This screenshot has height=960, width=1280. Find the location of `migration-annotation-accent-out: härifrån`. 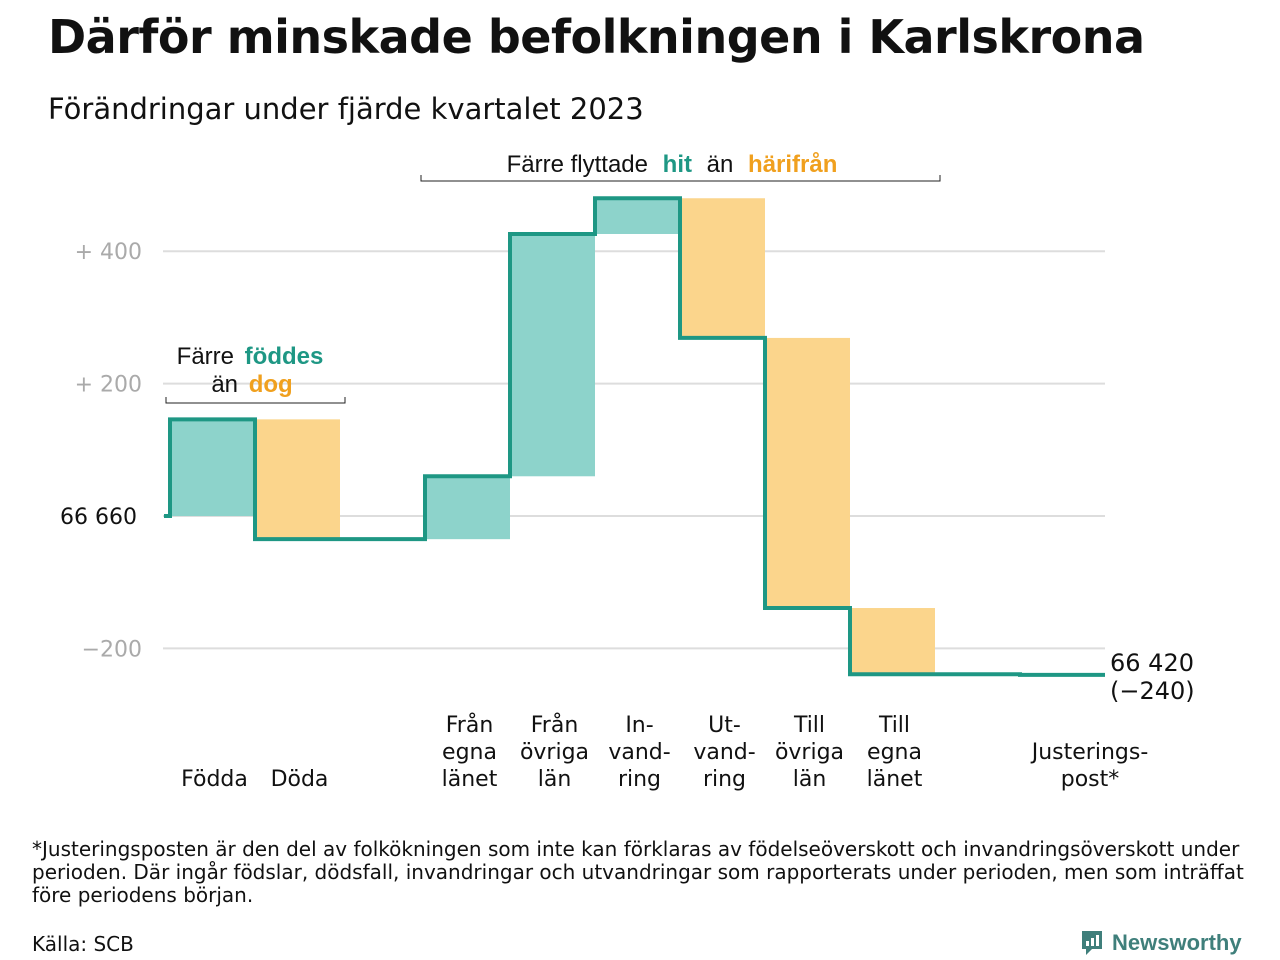

migration-annotation-accent-out: härifrån is located at coordinates (792, 164).